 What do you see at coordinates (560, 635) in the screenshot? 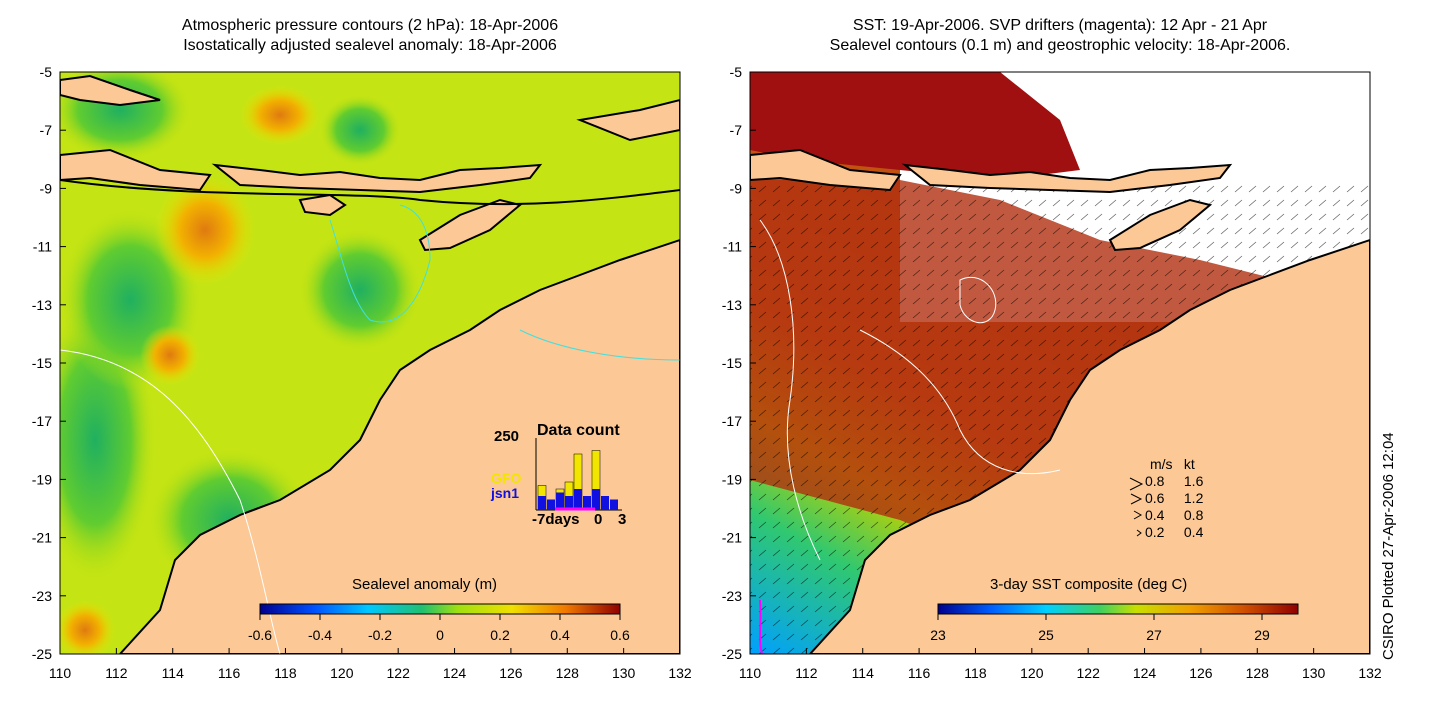
I see `colorbar-tick-label: 0.4` at bounding box center [560, 635].